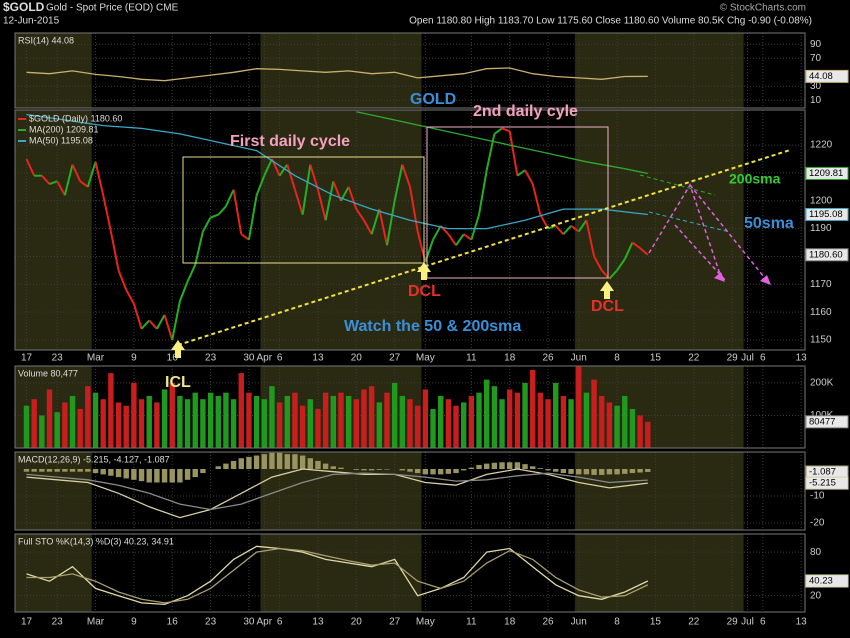 The height and width of the screenshot is (638, 850). Describe the element at coordinates (337, 74) in the screenshot. I see `line` at that location.